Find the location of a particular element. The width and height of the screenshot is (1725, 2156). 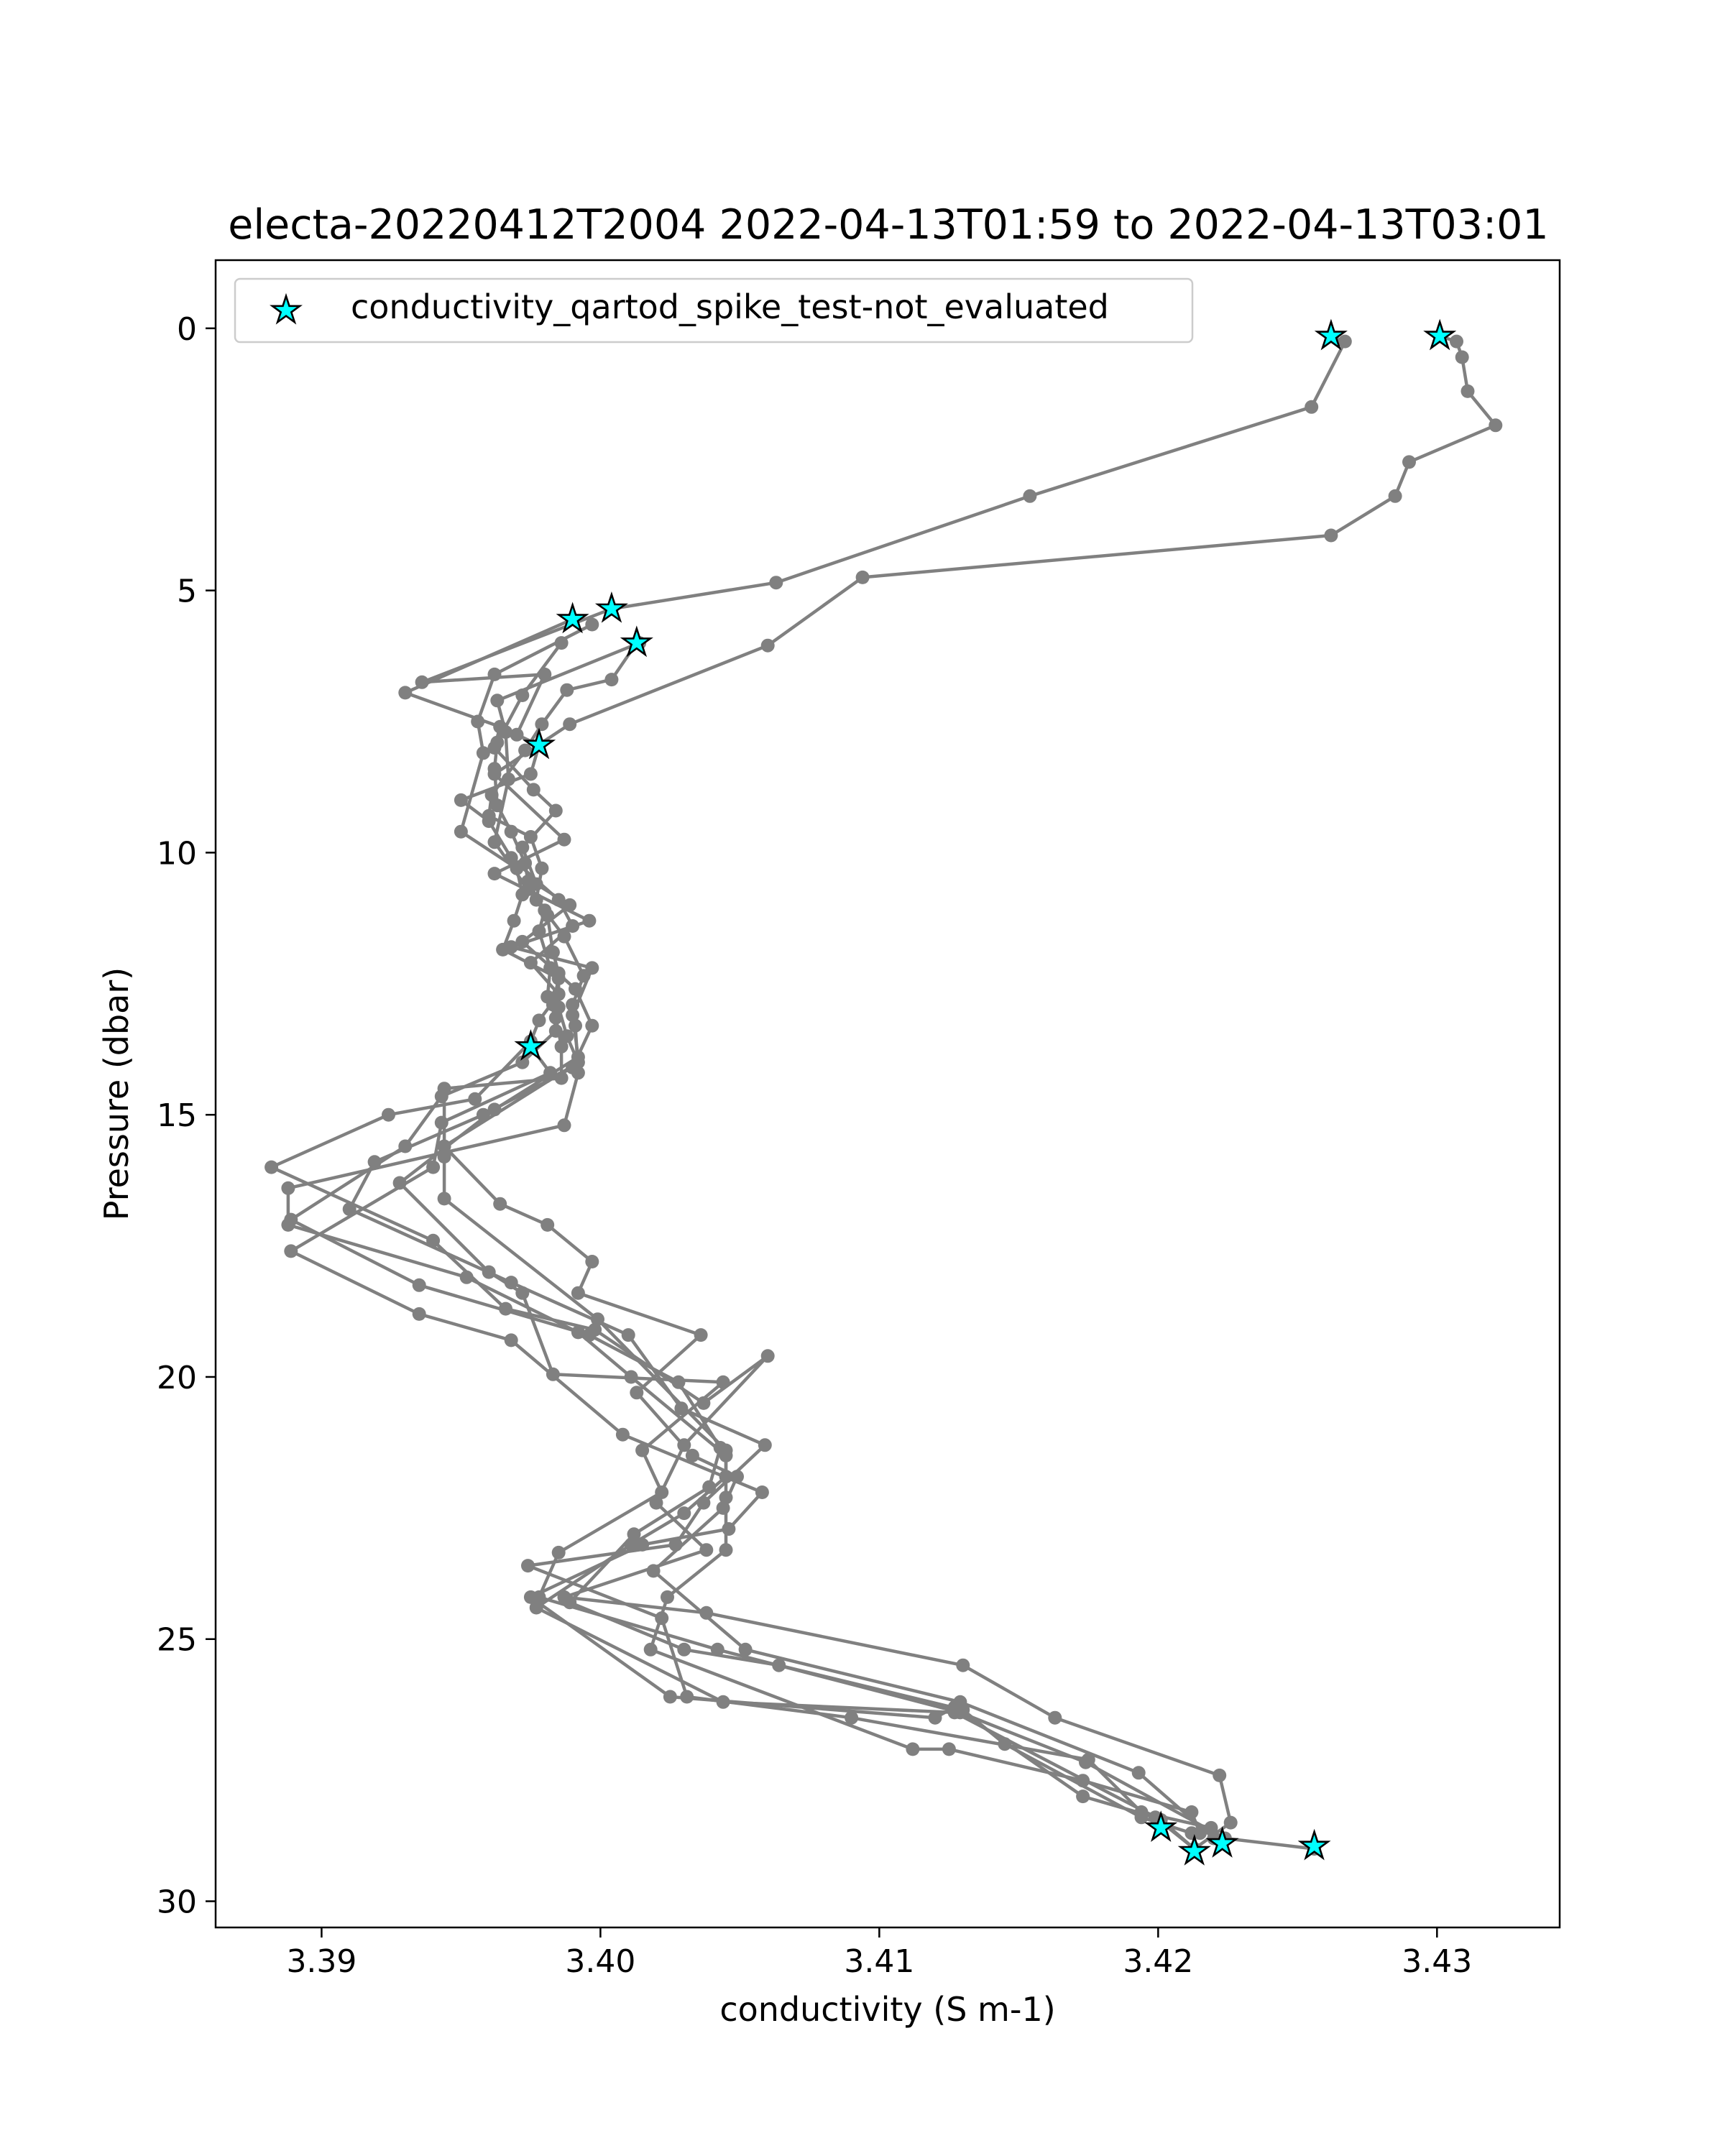

x-axis-ticks: 3.39 3.40 3.41 3.42 3.43 is located at coordinates (879, 1953).